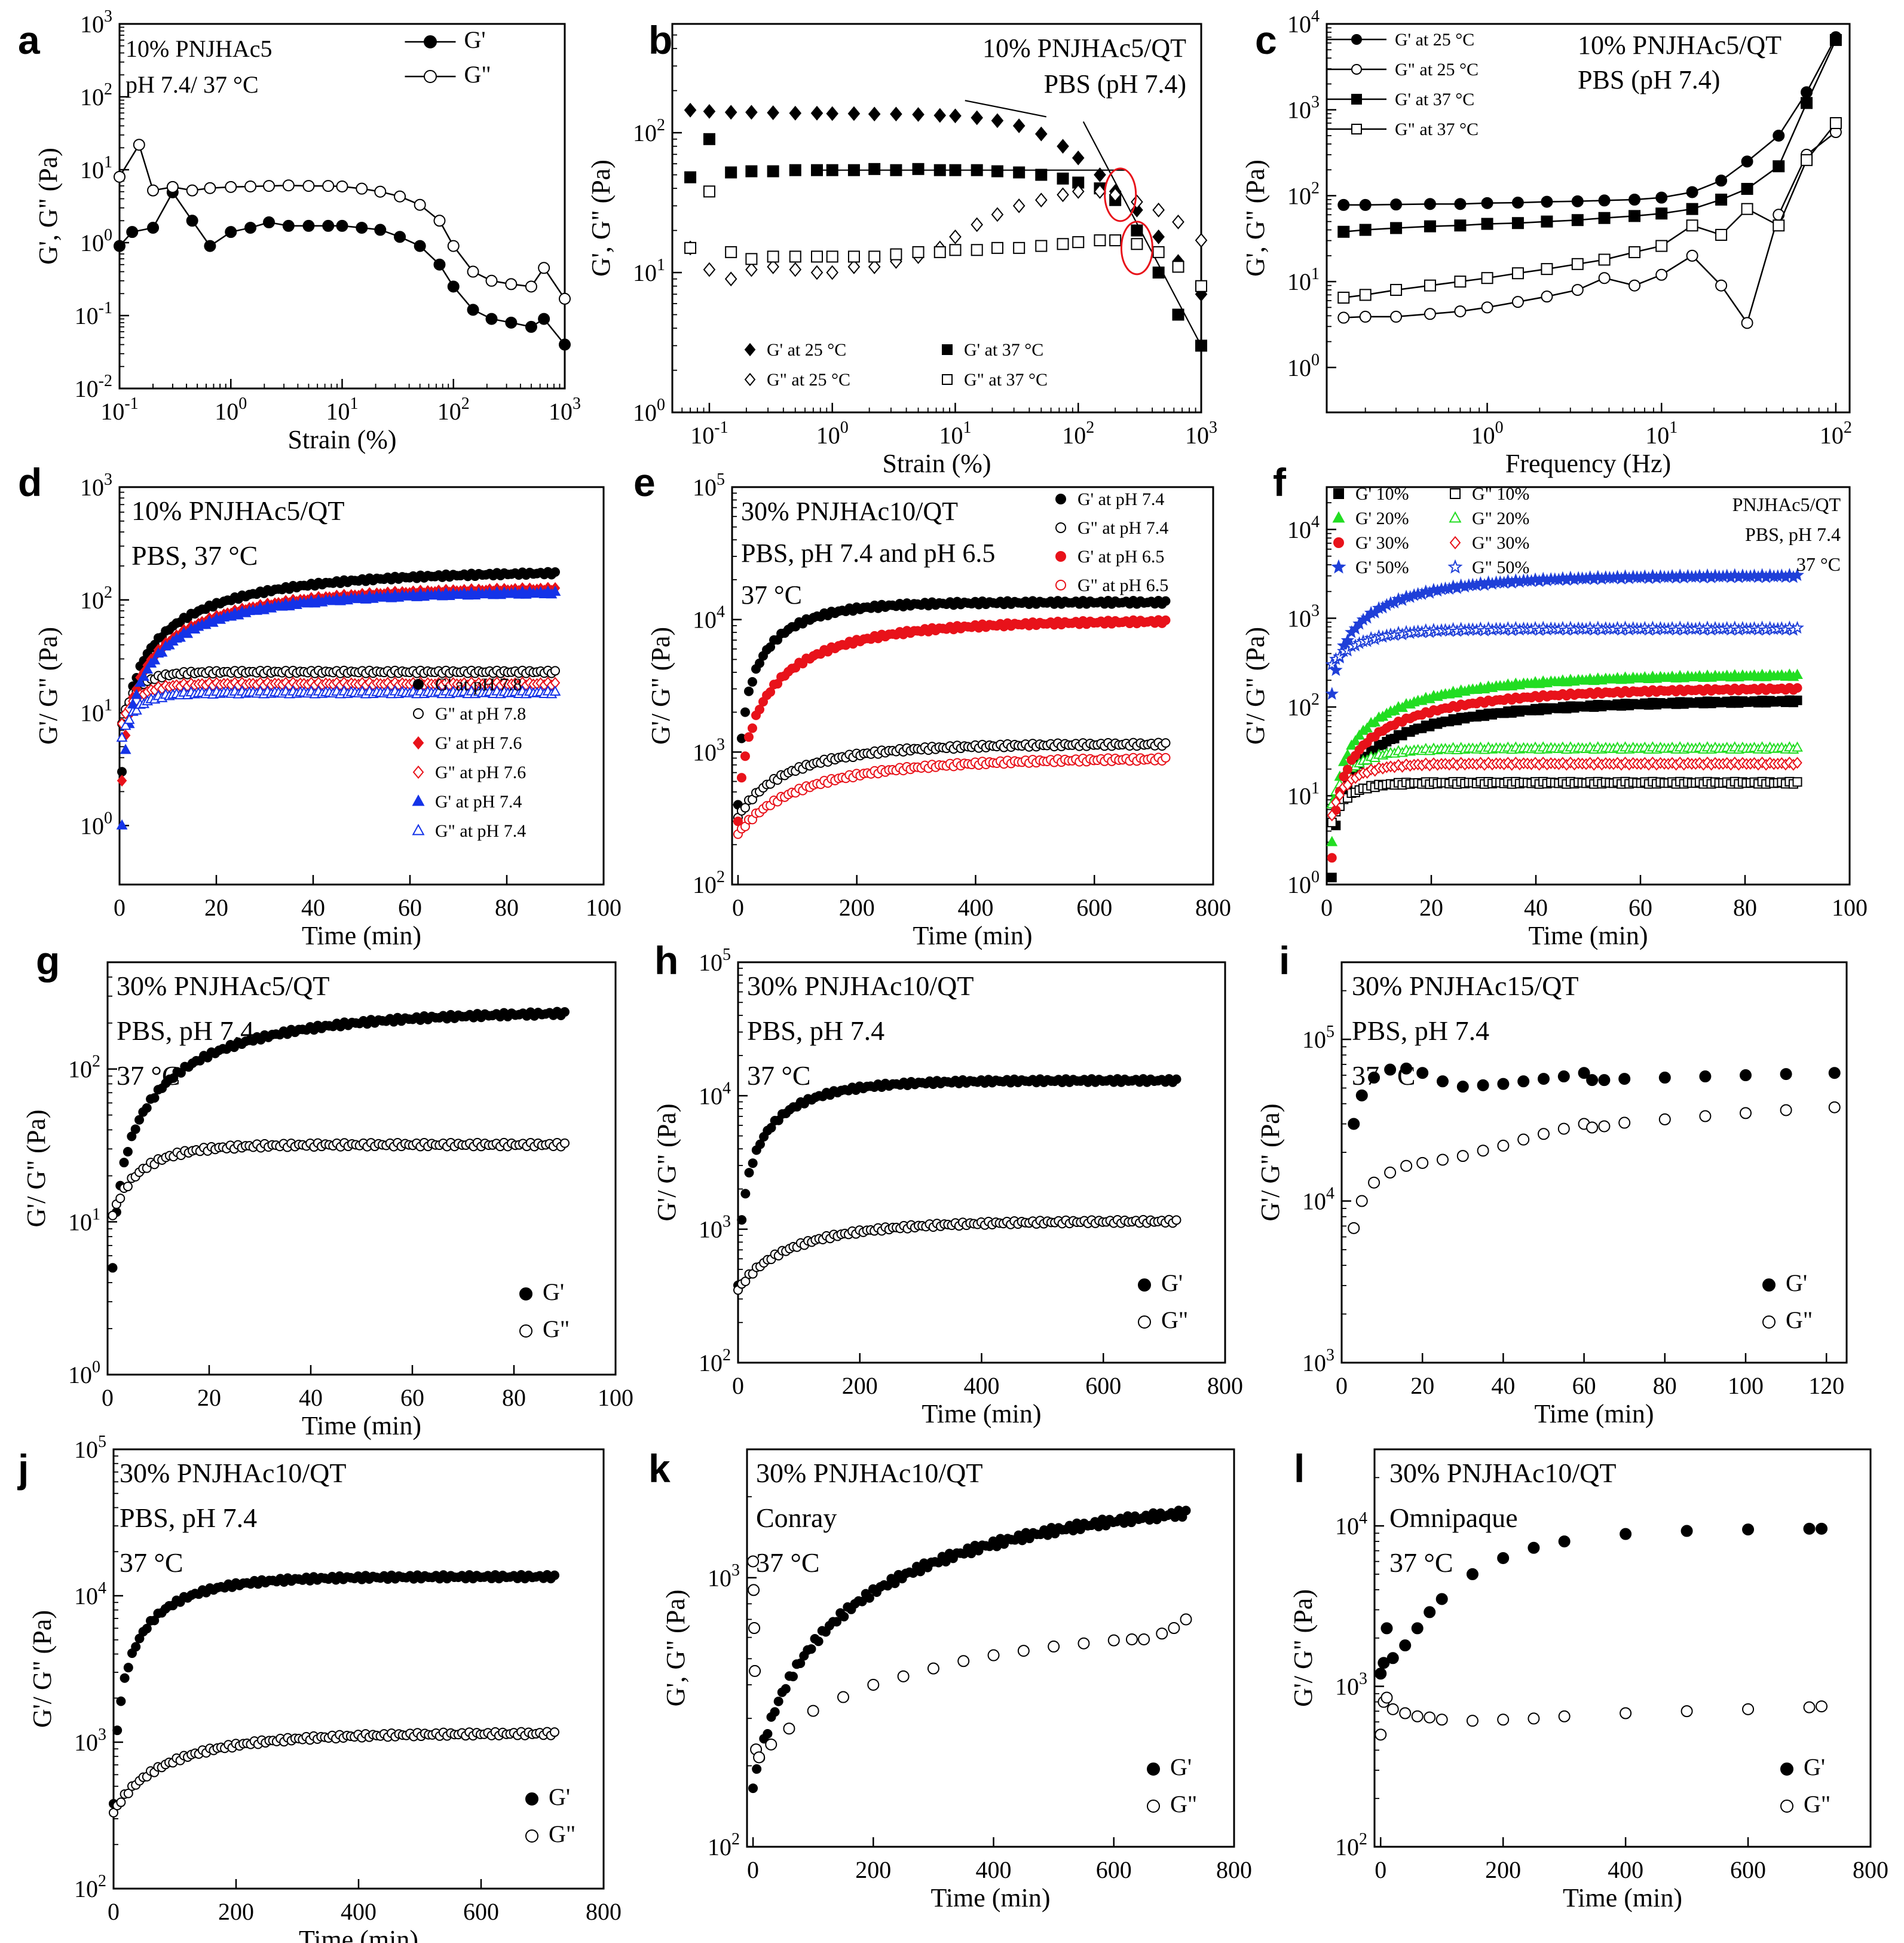  Describe the element at coordinates (108, 818) in the screenshot. I see `y-tick-exp: 0` at that location.